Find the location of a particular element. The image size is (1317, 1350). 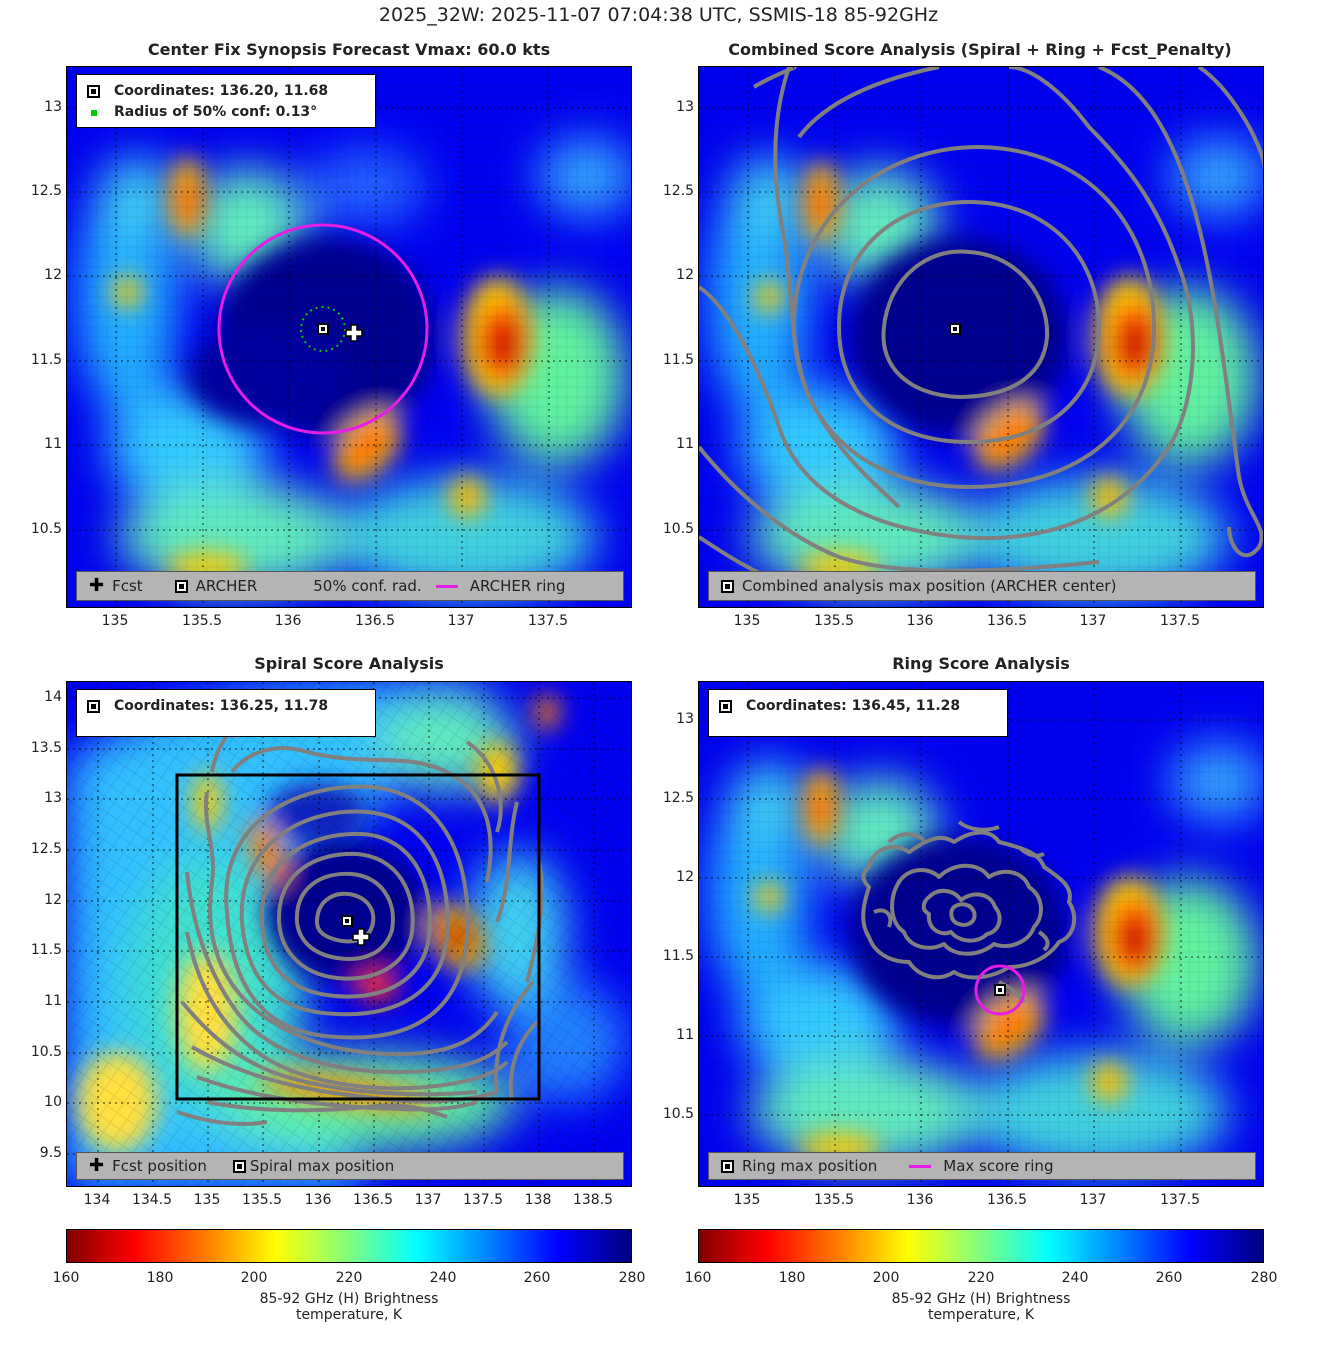

ring-max-square-icon is located at coordinates (727, 1166).